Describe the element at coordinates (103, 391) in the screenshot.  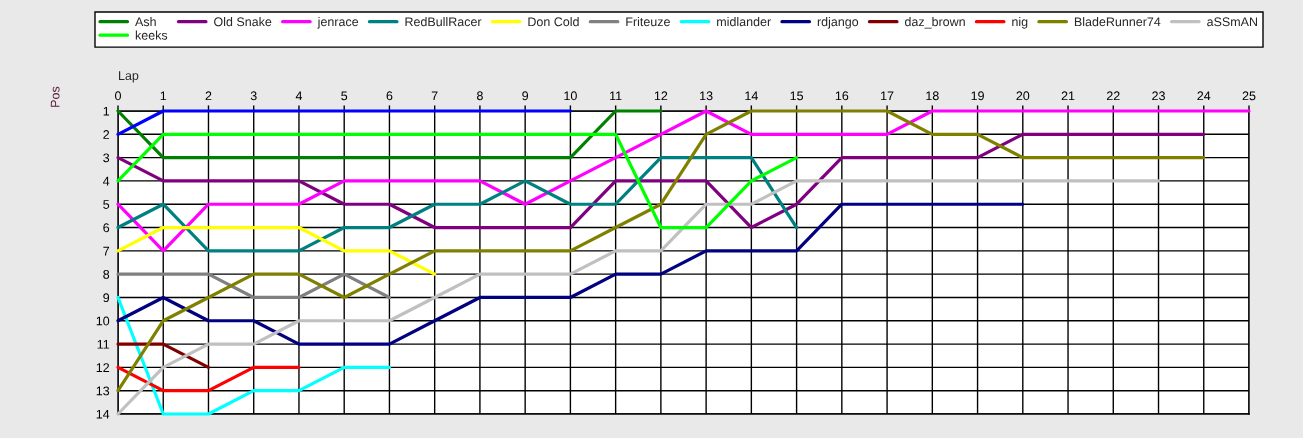
I see `y-tick-label: 13` at that location.